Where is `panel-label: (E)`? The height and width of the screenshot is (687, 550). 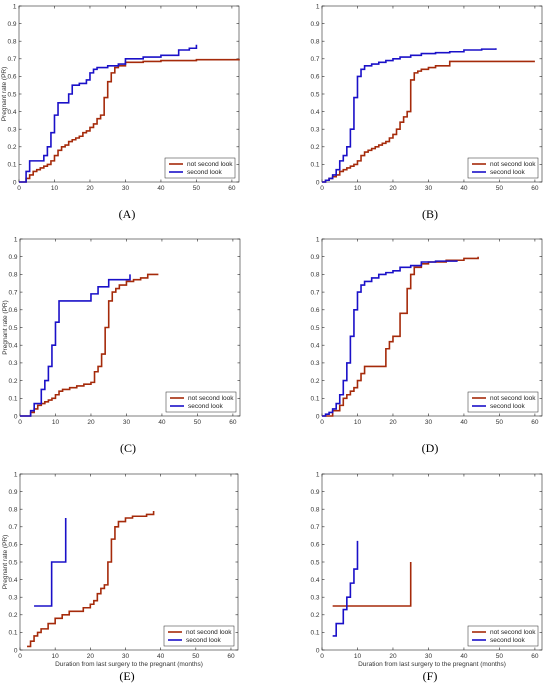
panel-label: (E) is located at coordinates (126, 676).